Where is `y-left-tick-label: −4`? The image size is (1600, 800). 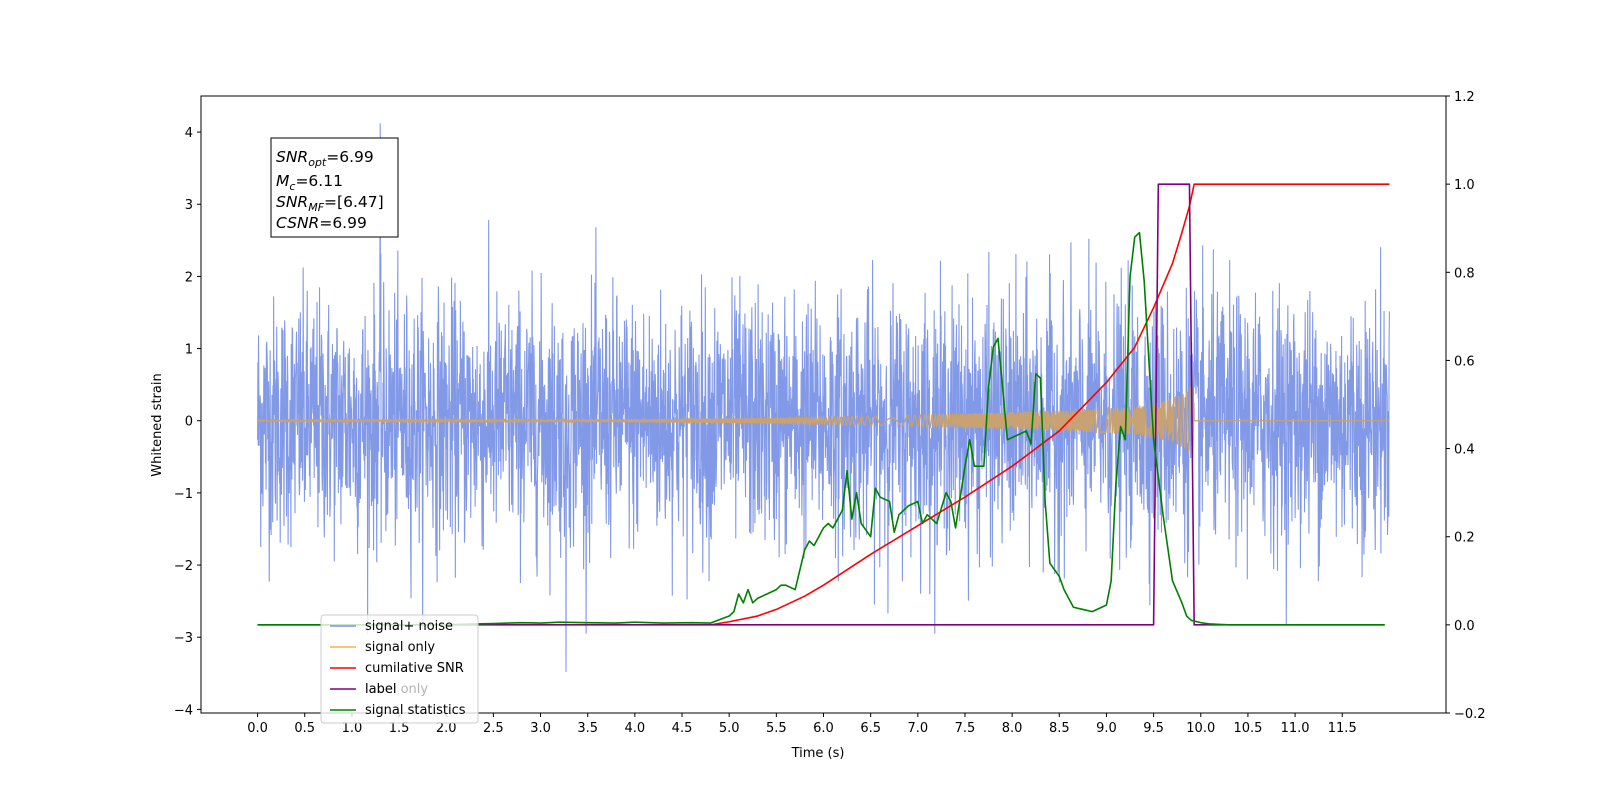
y-left-tick-label: −4 is located at coordinates (183, 710).